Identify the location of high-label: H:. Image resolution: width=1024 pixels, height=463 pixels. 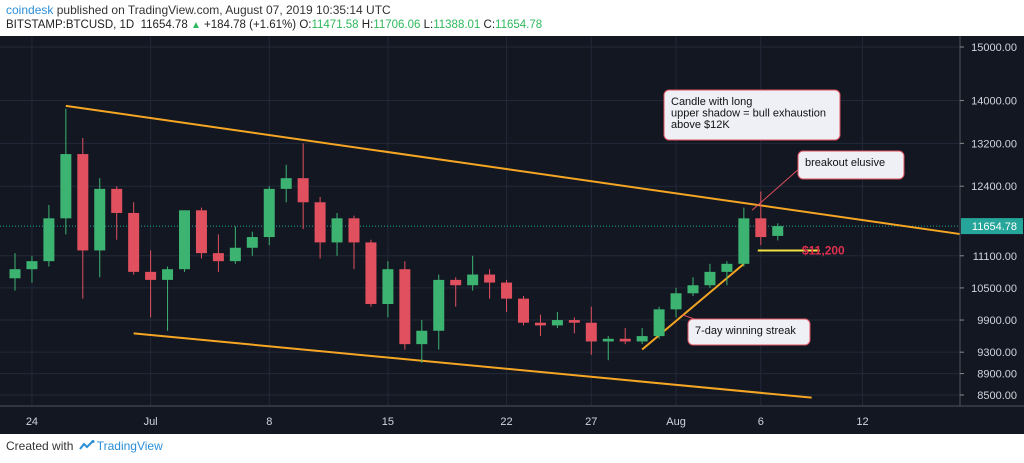
(367, 25).